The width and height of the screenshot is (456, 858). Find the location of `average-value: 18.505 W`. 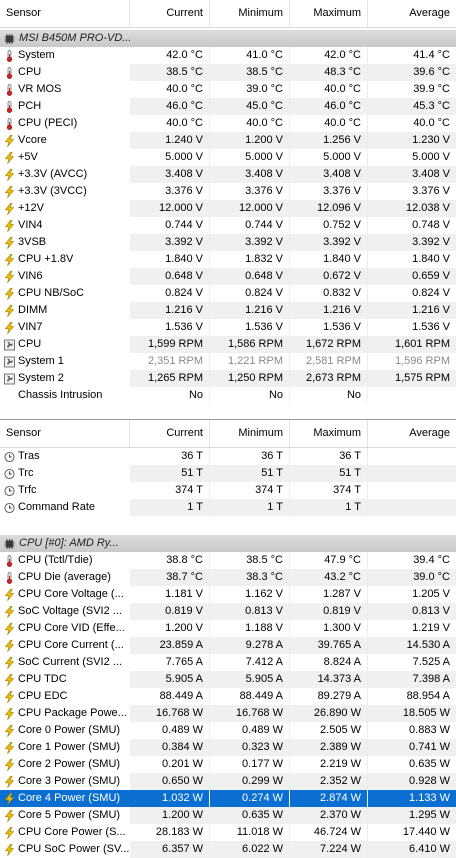

average-value: 18.505 W is located at coordinates (412, 713).